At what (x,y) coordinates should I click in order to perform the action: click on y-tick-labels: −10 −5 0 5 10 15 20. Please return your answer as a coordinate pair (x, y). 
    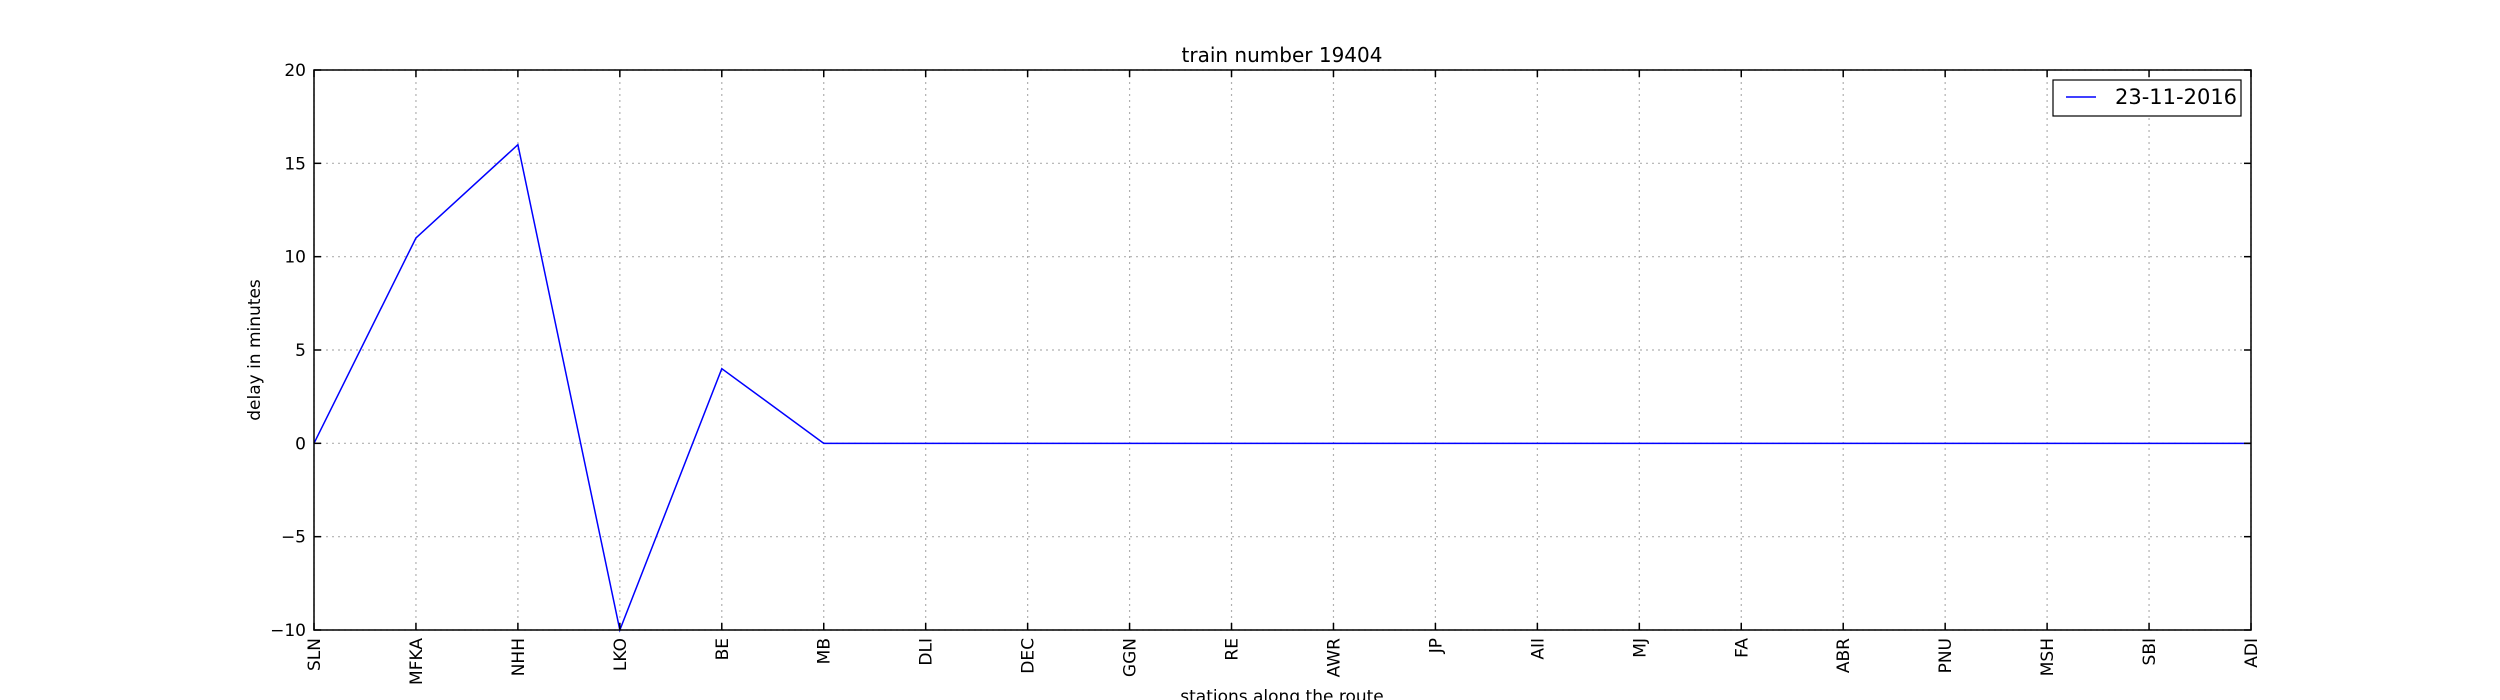
    Looking at the image, I should click on (288, 351).